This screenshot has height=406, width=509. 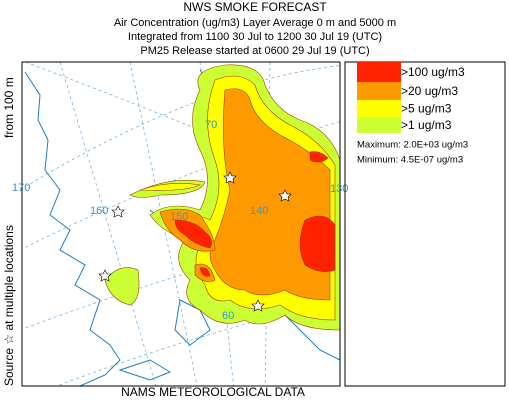 I want to click on legend-label: >1 ug/m3, so click(x=426, y=125).